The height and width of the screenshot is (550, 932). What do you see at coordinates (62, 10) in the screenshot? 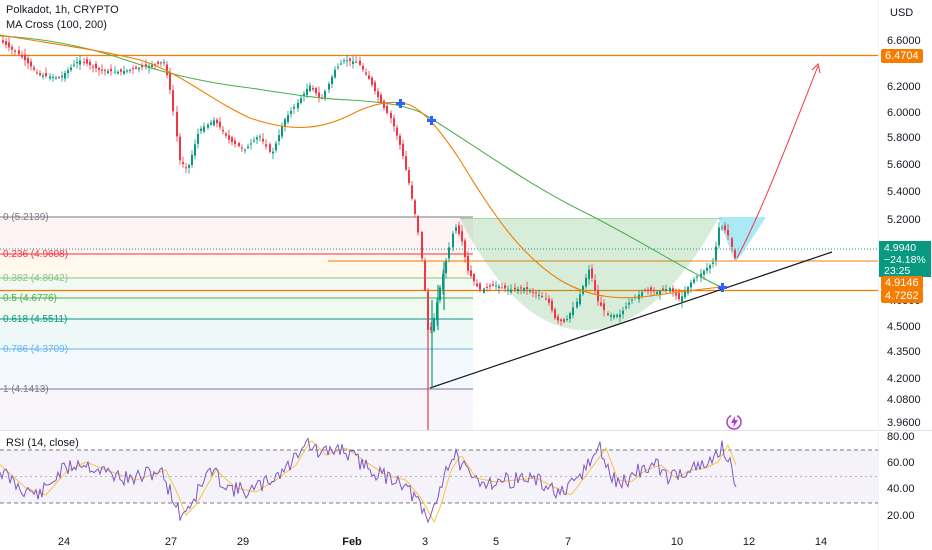
I see `symbol-legend: Polkadot, 1h, CRYPTO` at bounding box center [62, 10].